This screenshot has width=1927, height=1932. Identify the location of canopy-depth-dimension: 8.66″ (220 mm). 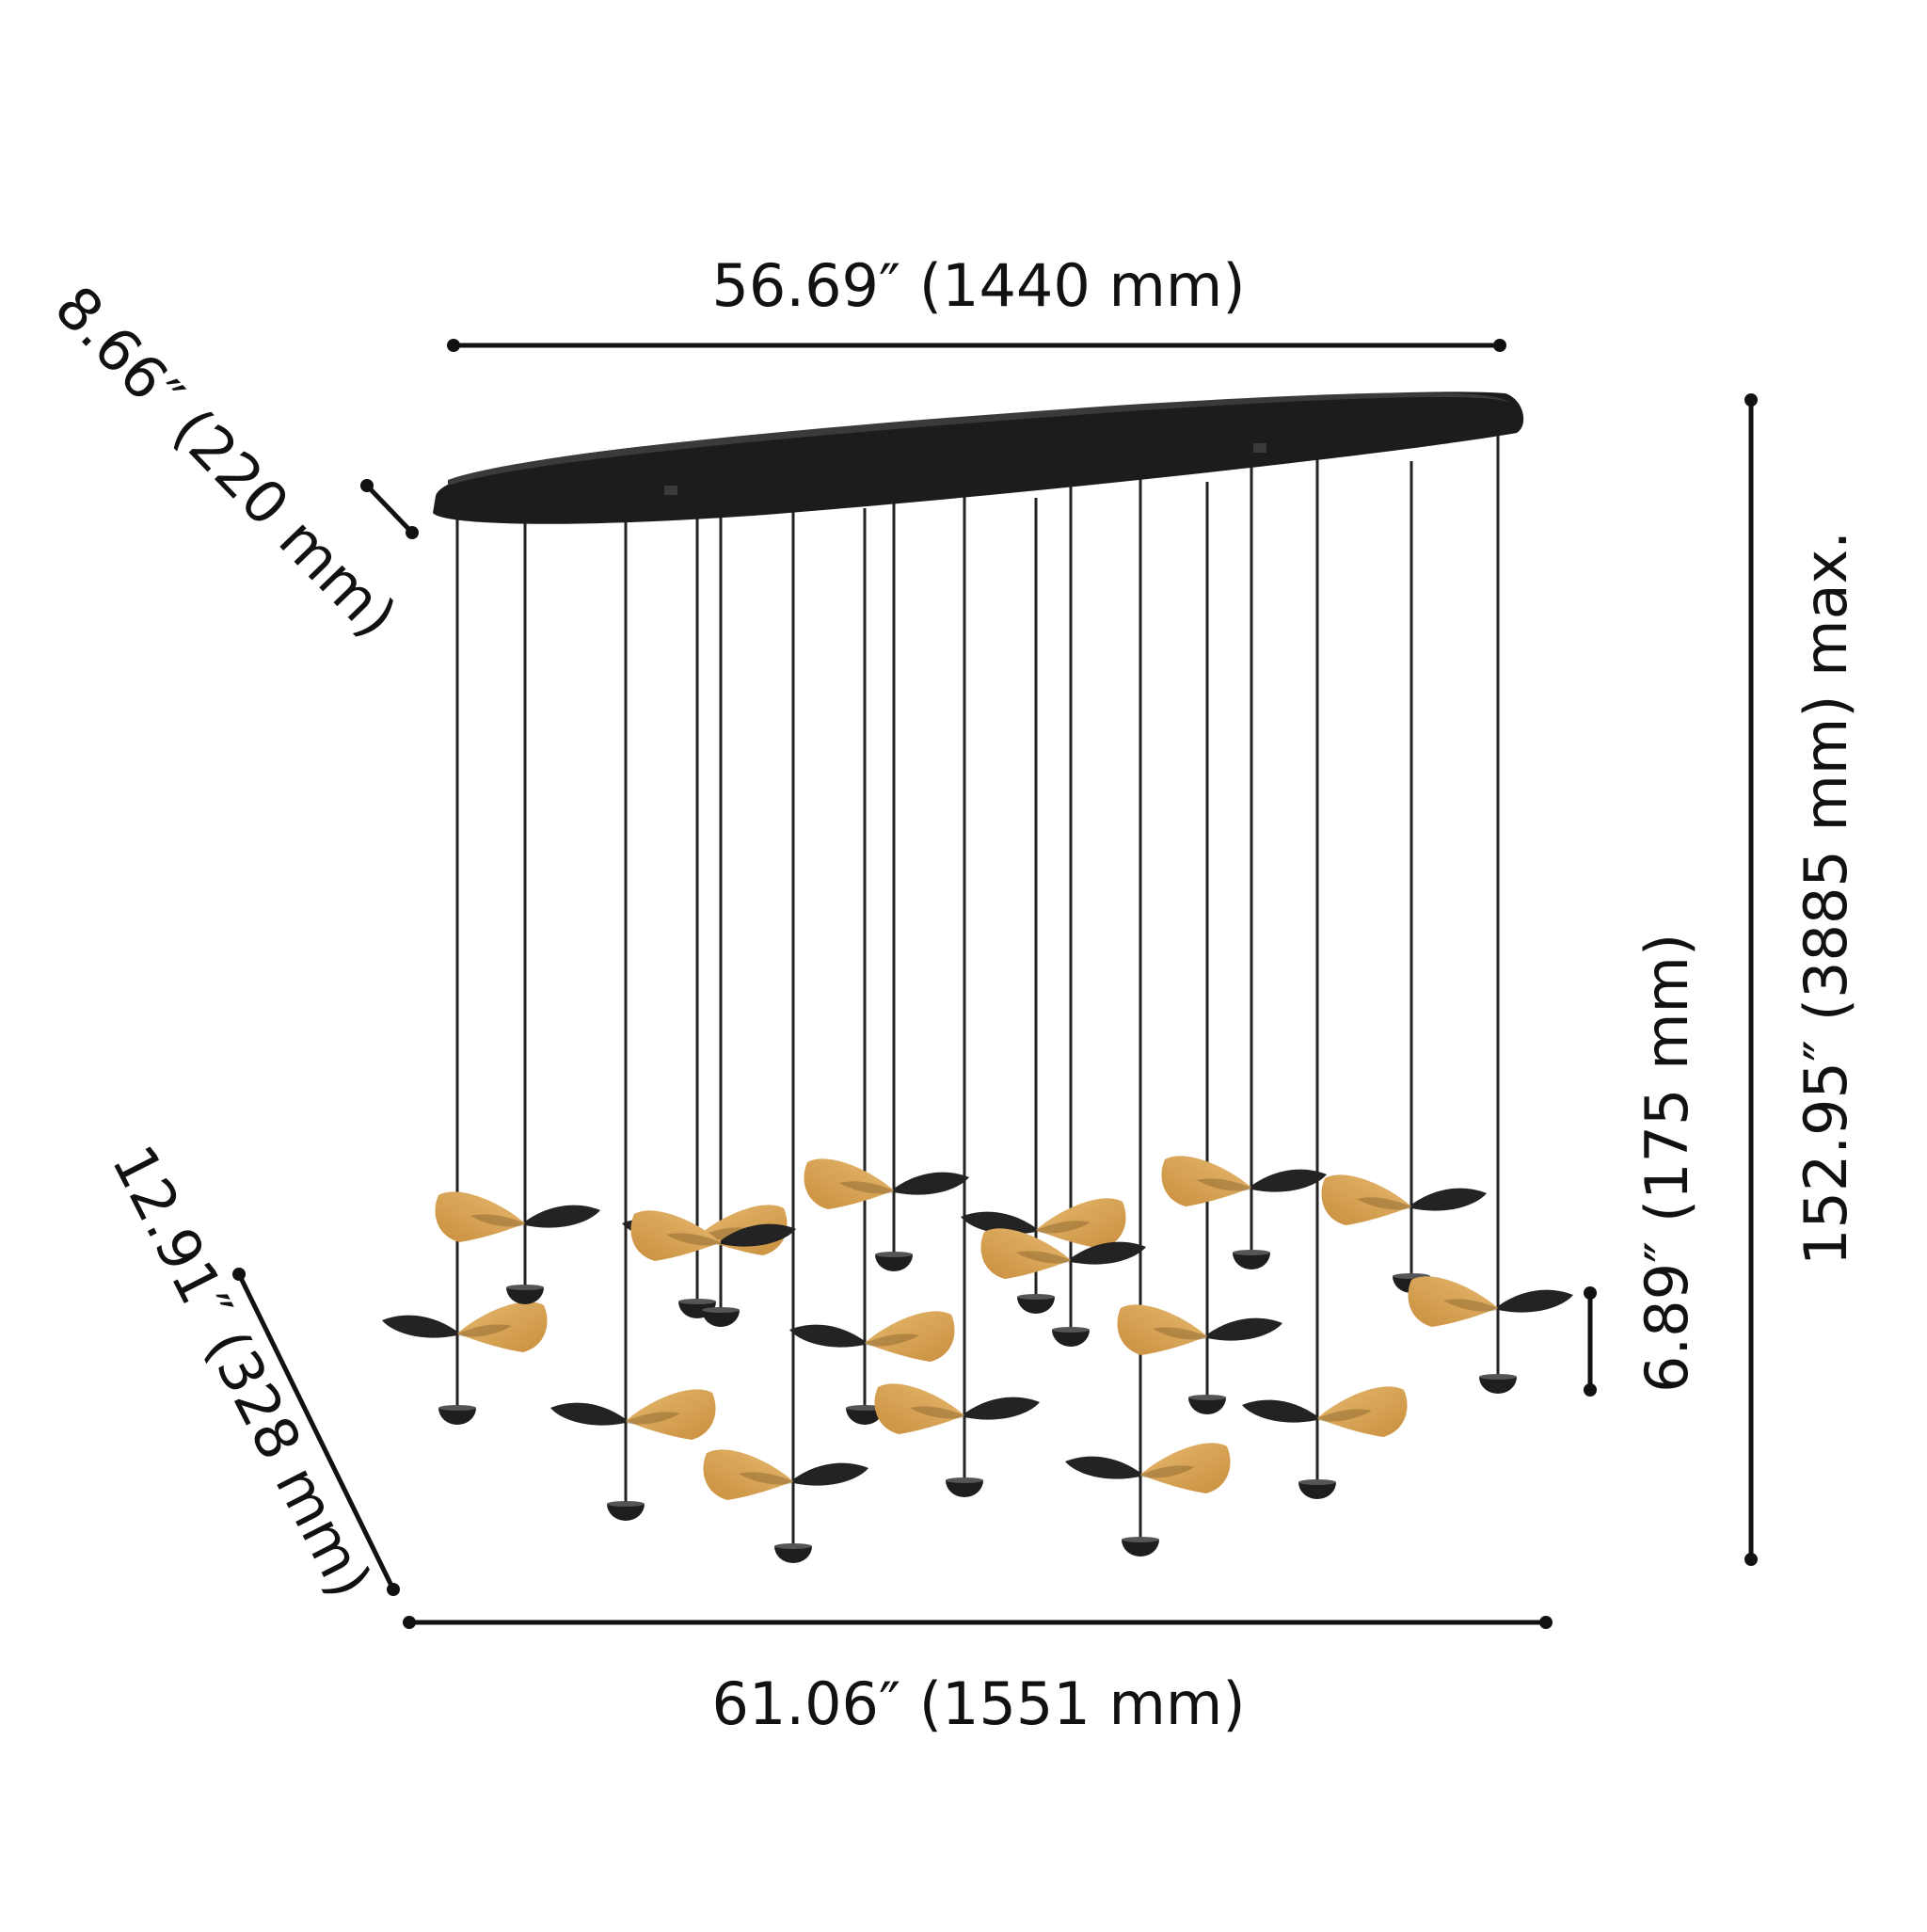
(230, 462).